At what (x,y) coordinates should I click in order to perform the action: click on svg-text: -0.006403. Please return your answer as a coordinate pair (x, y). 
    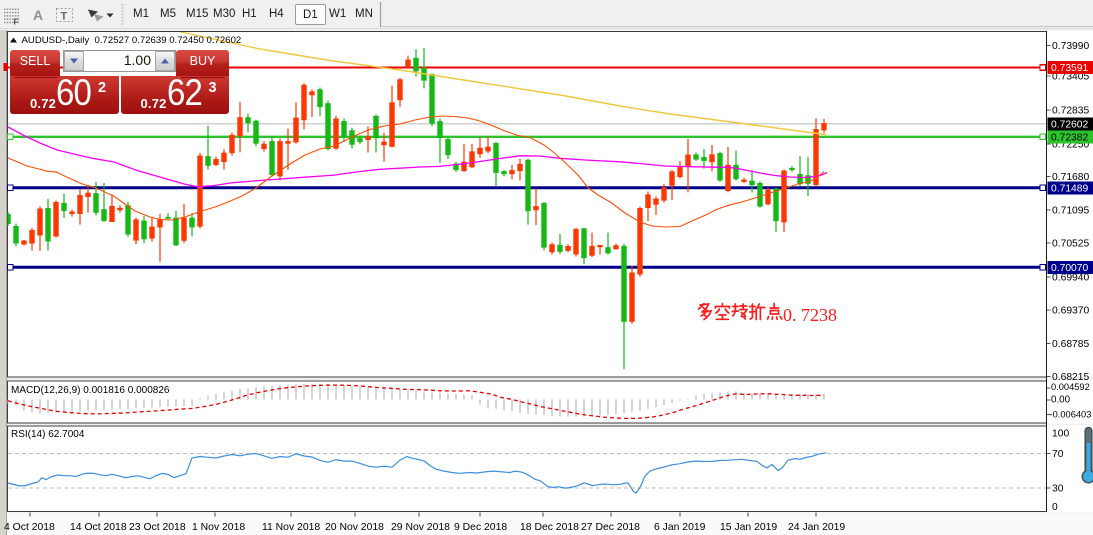
    Looking at the image, I should click on (1071, 415).